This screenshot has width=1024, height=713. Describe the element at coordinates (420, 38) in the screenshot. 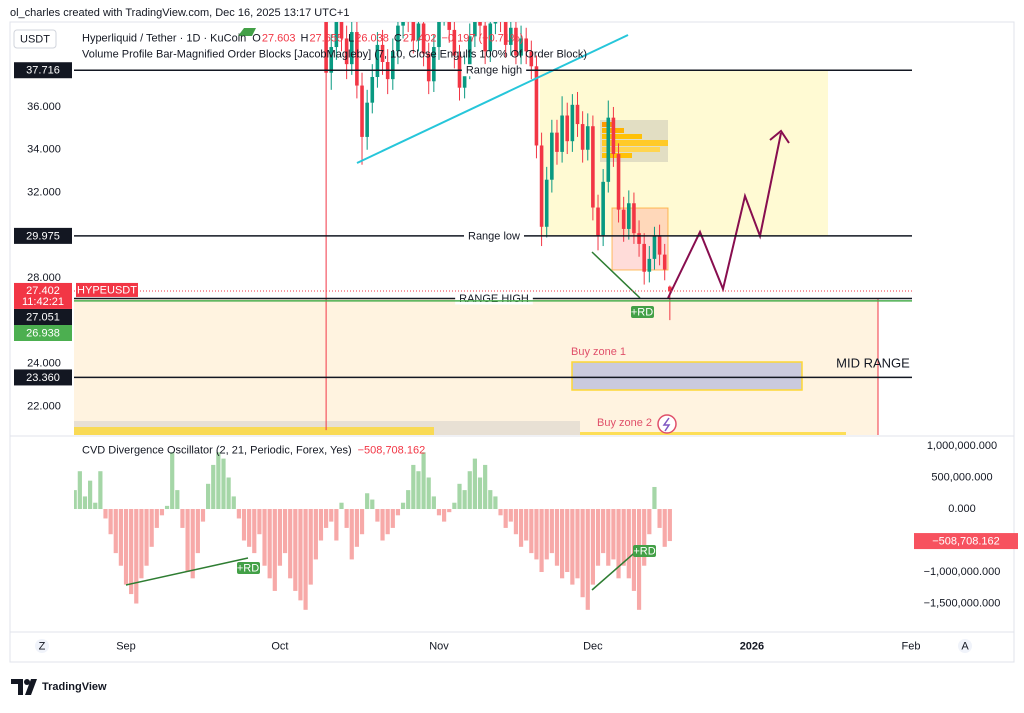

I see `ohlc-value: 27.402` at that location.